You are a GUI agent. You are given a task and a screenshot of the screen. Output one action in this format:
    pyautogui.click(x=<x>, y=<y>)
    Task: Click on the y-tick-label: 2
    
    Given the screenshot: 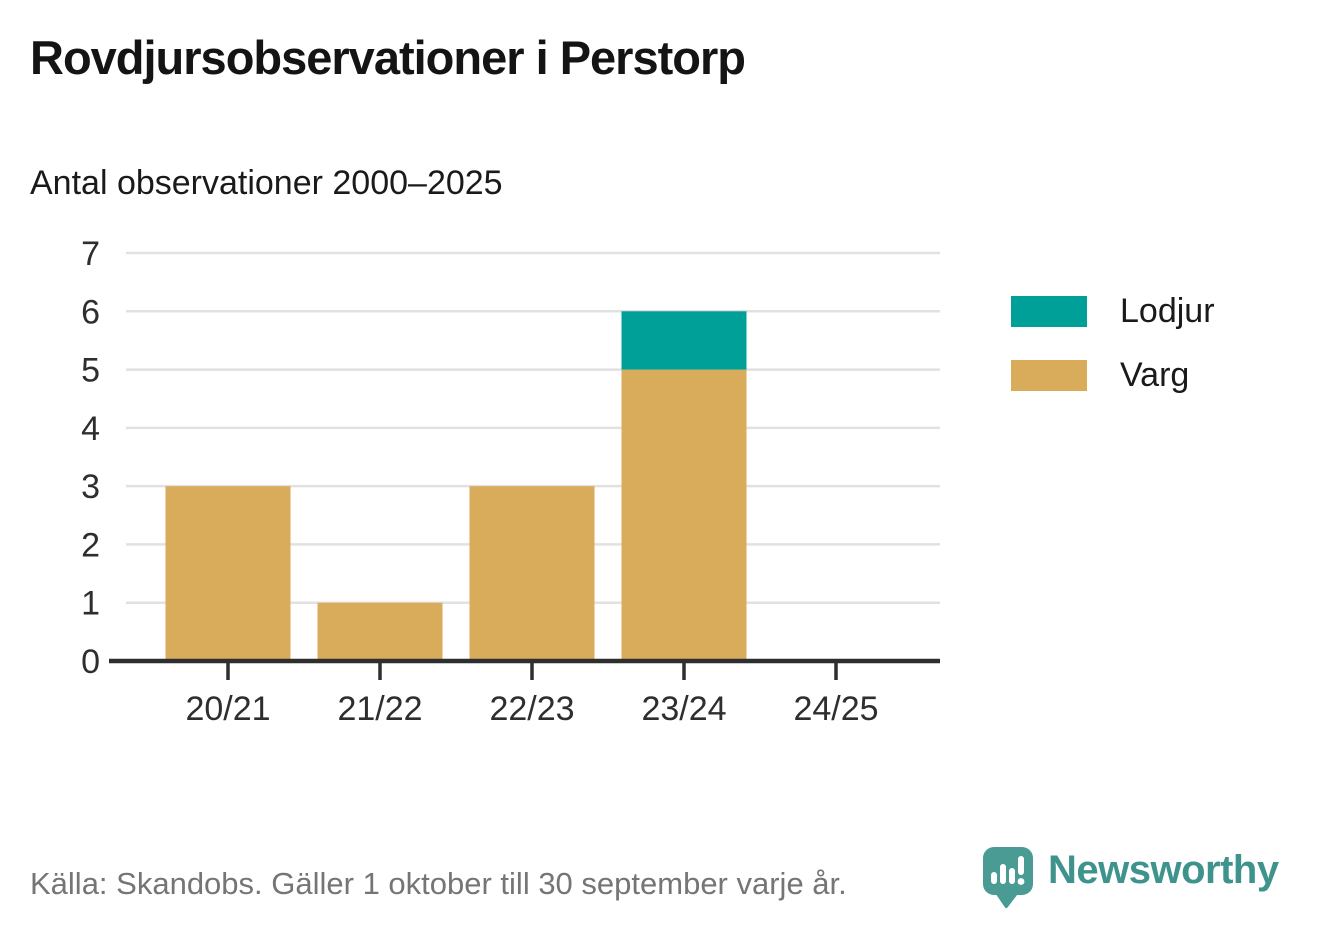 What is the action you would take?
    pyautogui.click(x=90, y=545)
    